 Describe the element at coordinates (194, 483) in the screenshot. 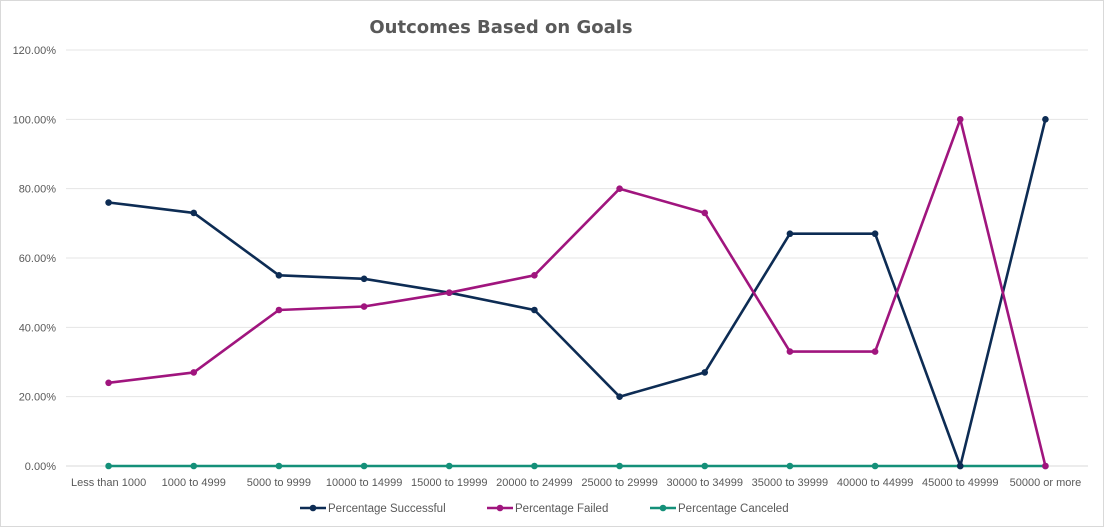

I see `x-tick-label: 1000 to 4999` at that location.